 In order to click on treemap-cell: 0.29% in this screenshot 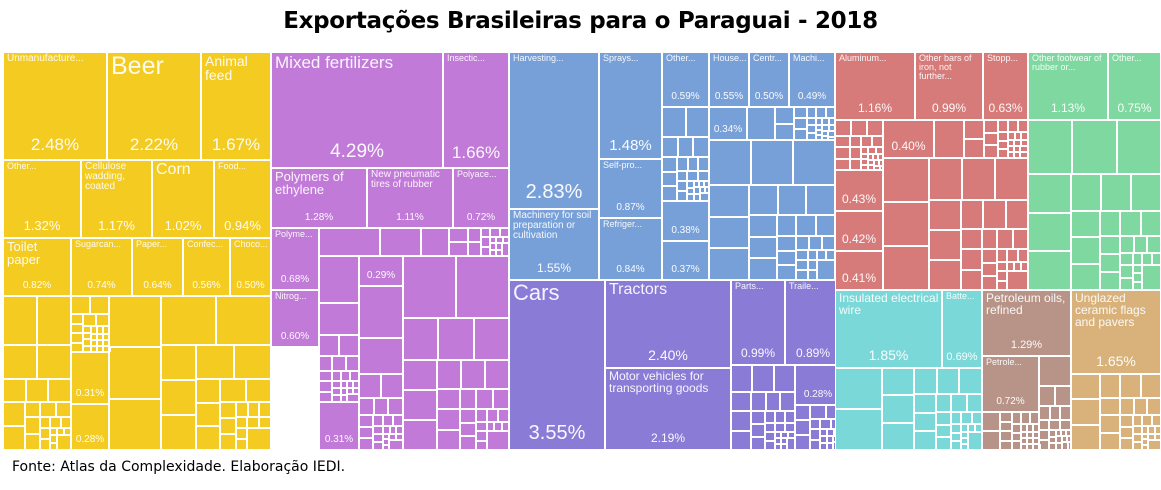, I will do `click(381, 271)`.